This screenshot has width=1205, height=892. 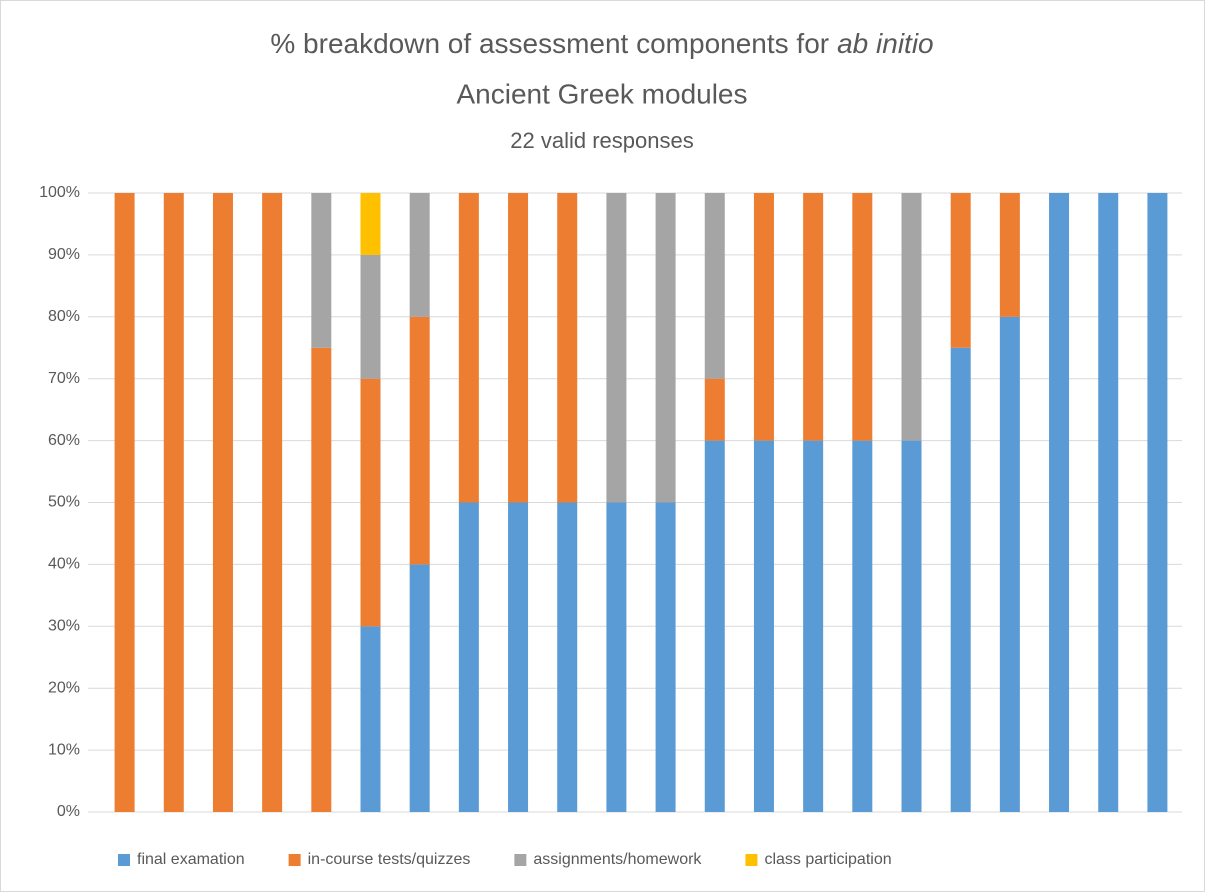 What do you see at coordinates (64, 626) in the screenshot?
I see `y-tick-label: 30%` at bounding box center [64, 626].